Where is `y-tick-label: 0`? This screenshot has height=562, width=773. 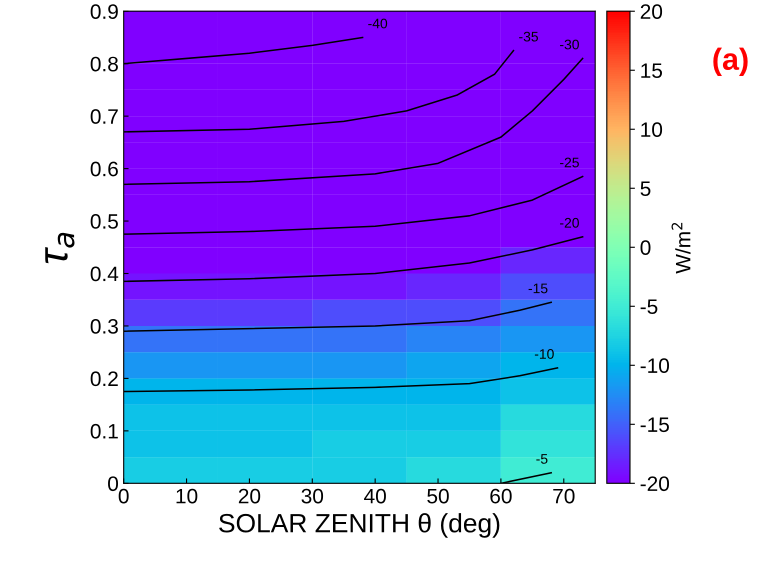 y-tick-label: 0 is located at coordinates (113, 484).